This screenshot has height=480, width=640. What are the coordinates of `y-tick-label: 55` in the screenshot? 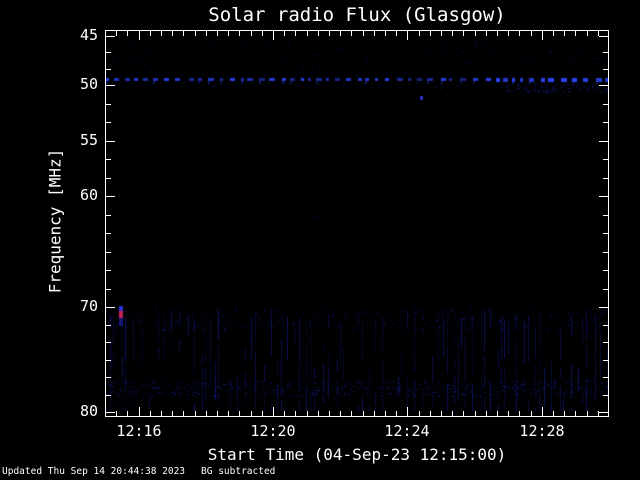 It's located at (88, 140).